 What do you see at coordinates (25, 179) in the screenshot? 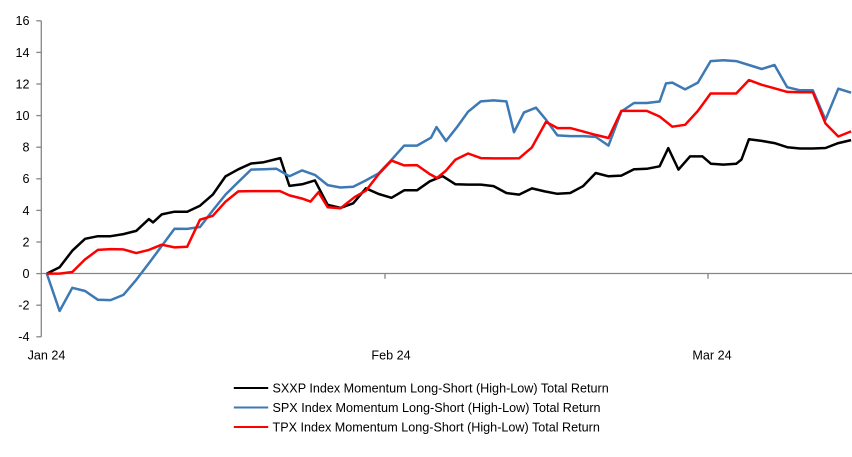
I see `svg-text: 6` at bounding box center [25, 179].